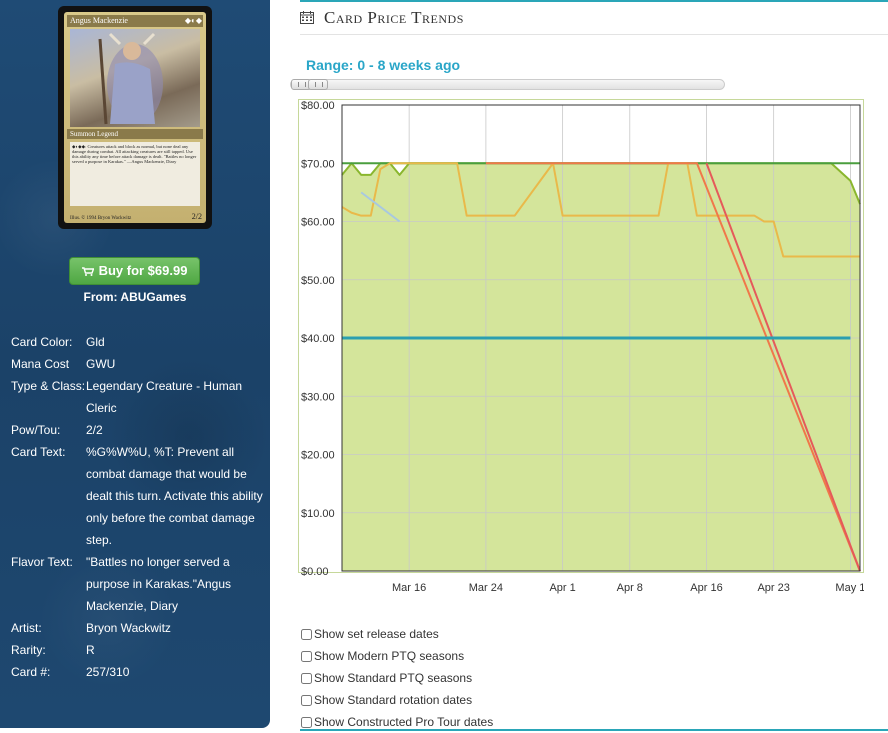 Image resolution: width=888 pixels, height=733 pixels. I want to click on info-value: Bryon Wackwitz, so click(128, 628).